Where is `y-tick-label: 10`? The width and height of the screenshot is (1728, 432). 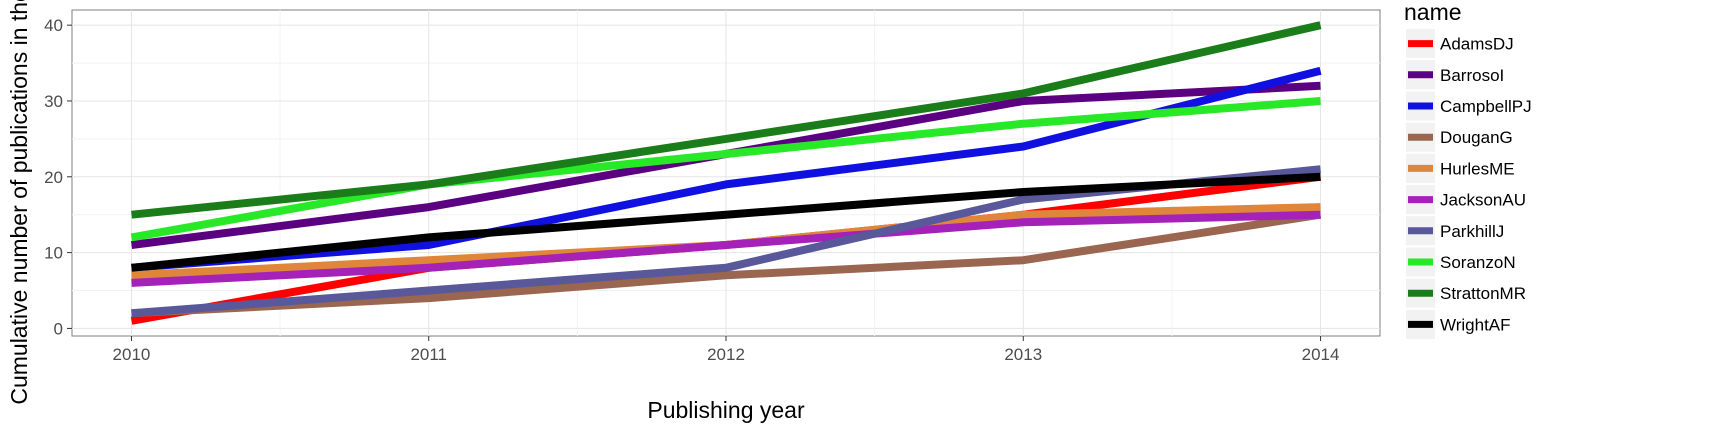
y-tick-label: 10 is located at coordinates (53, 253).